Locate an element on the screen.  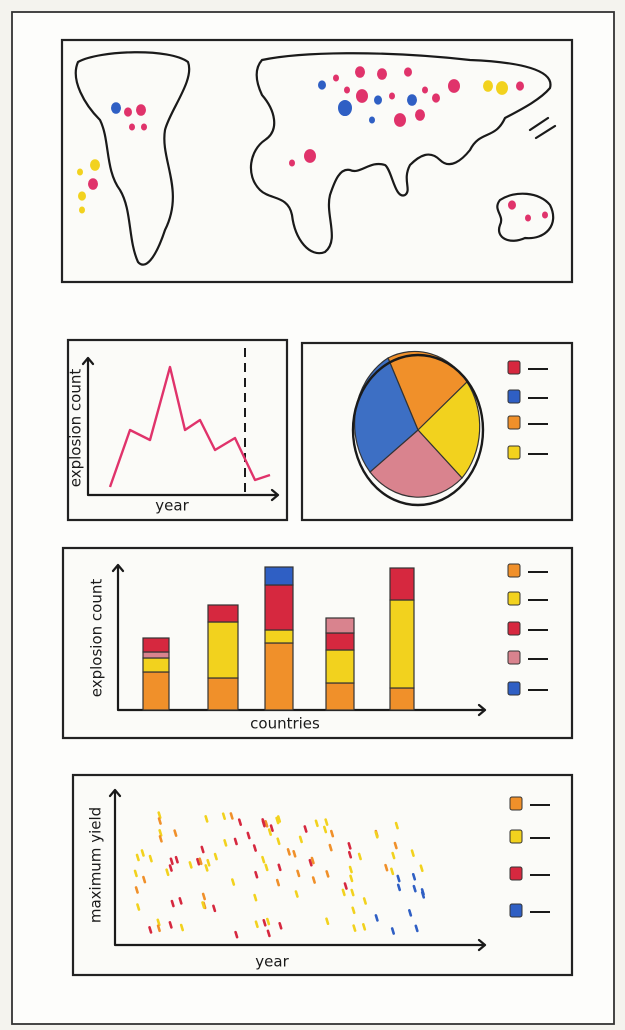
y-axis-label: maximum yield is located at coordinates (96, 865).